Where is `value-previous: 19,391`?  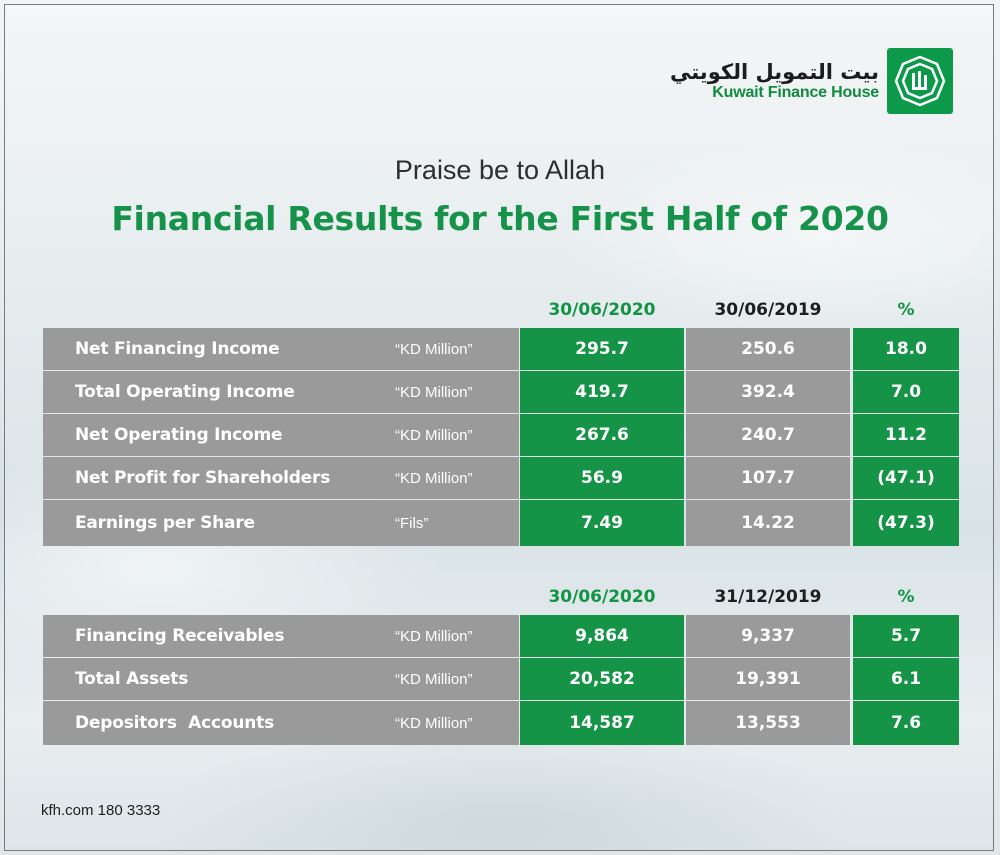 value-previous: 19,391 is located at coordinates (768, 679).